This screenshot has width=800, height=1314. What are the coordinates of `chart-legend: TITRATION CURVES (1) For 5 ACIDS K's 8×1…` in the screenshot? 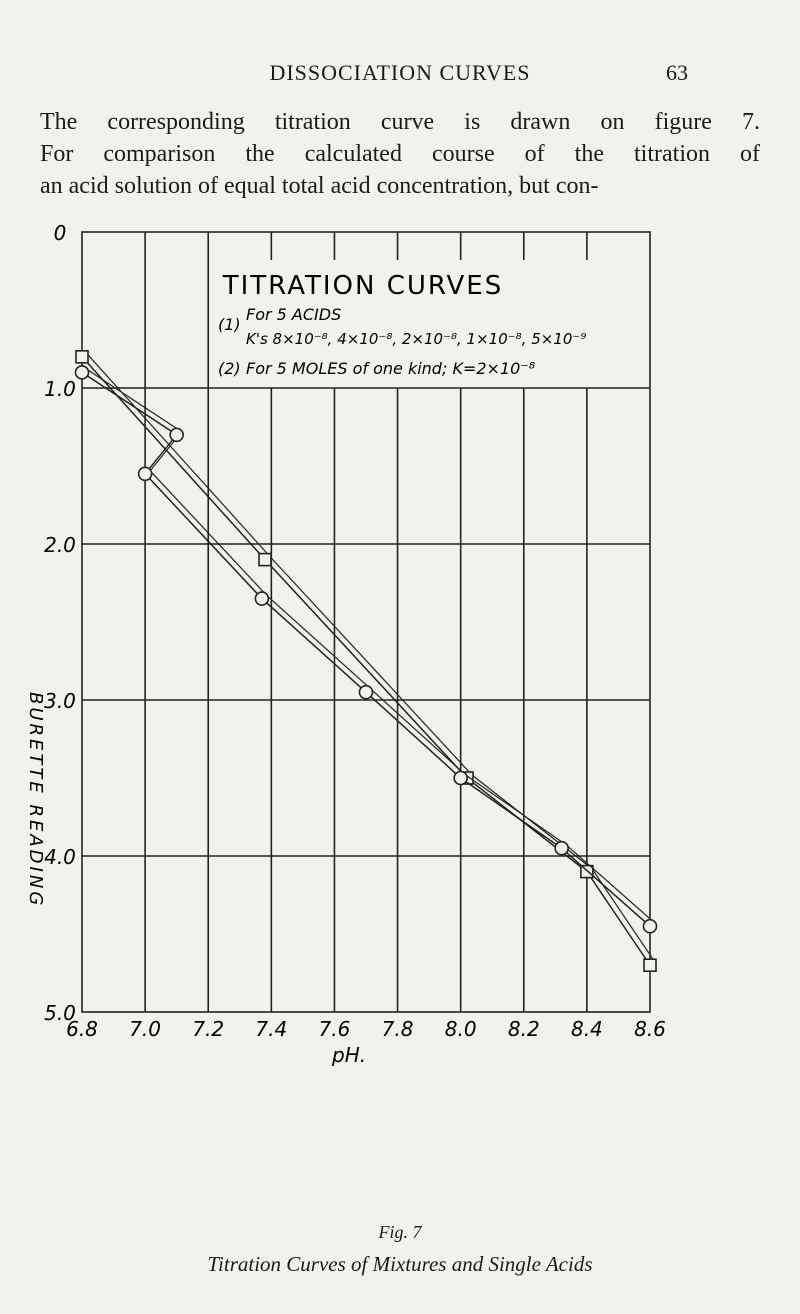 It's located at (402, 324).